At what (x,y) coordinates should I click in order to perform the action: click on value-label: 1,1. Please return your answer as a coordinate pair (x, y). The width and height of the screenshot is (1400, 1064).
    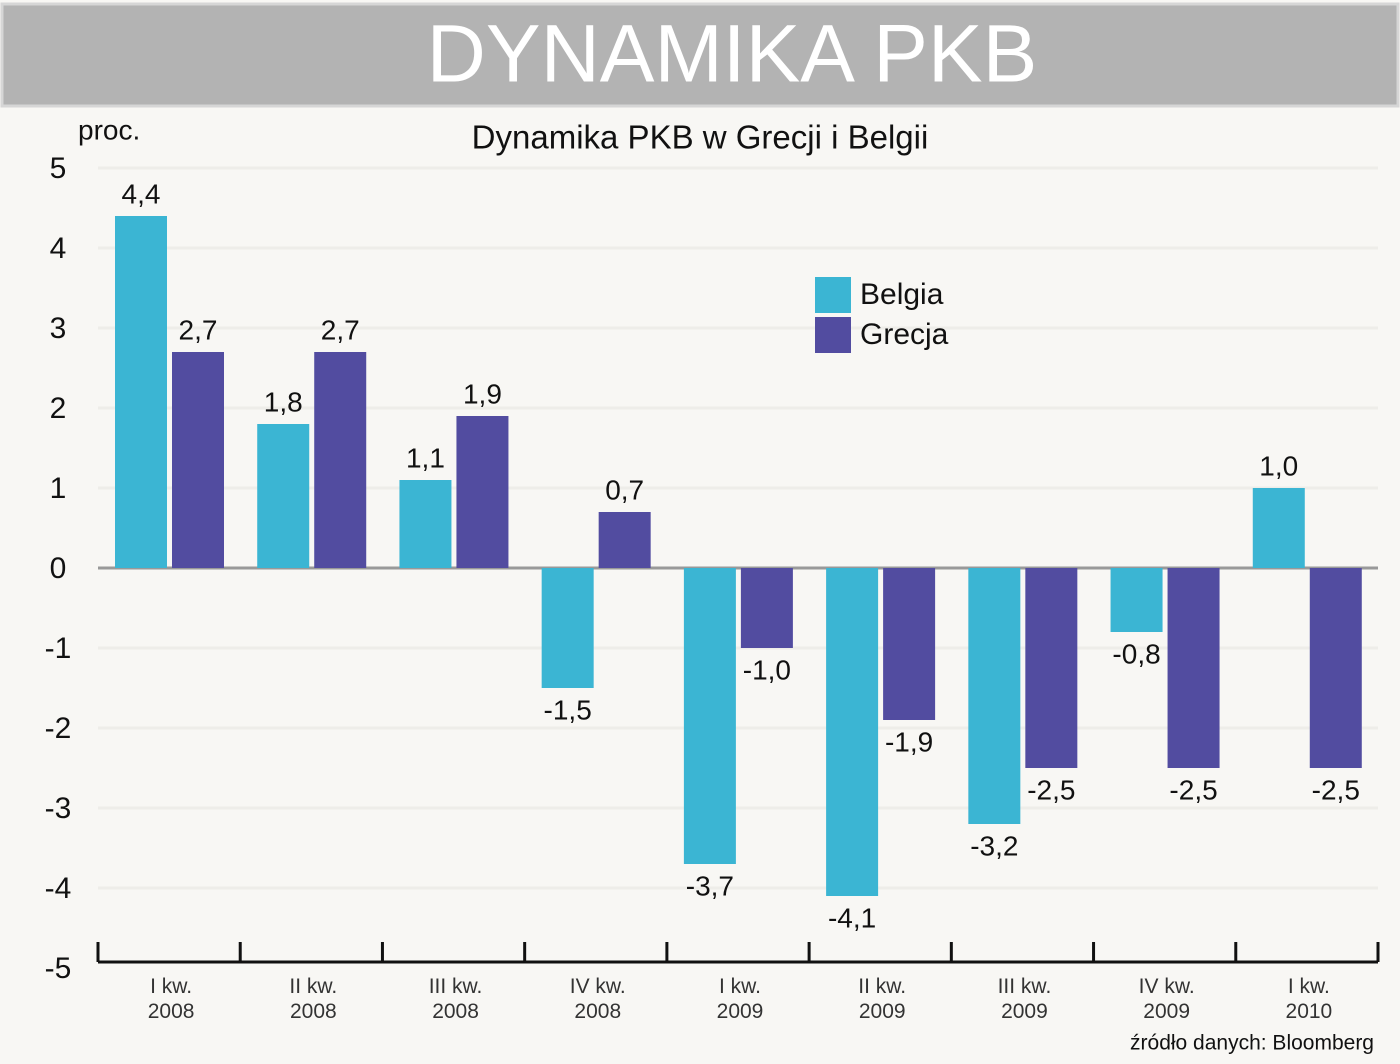
    Looking at the image, I should click on (425, 457).